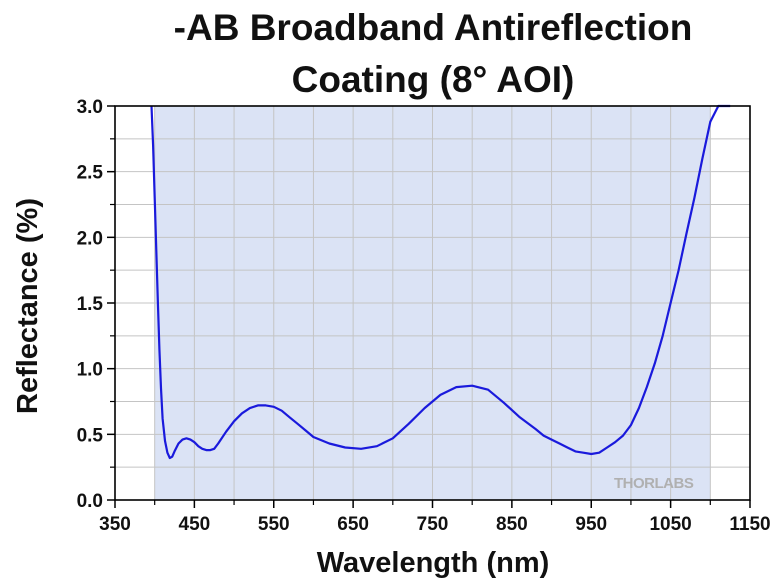 The width and height of the screenshot is (780, 583). What do you see at coordinates (90, 173) in the screenshot?
I see `y-tick-label: 2.5` at bounding box center [90, 173].